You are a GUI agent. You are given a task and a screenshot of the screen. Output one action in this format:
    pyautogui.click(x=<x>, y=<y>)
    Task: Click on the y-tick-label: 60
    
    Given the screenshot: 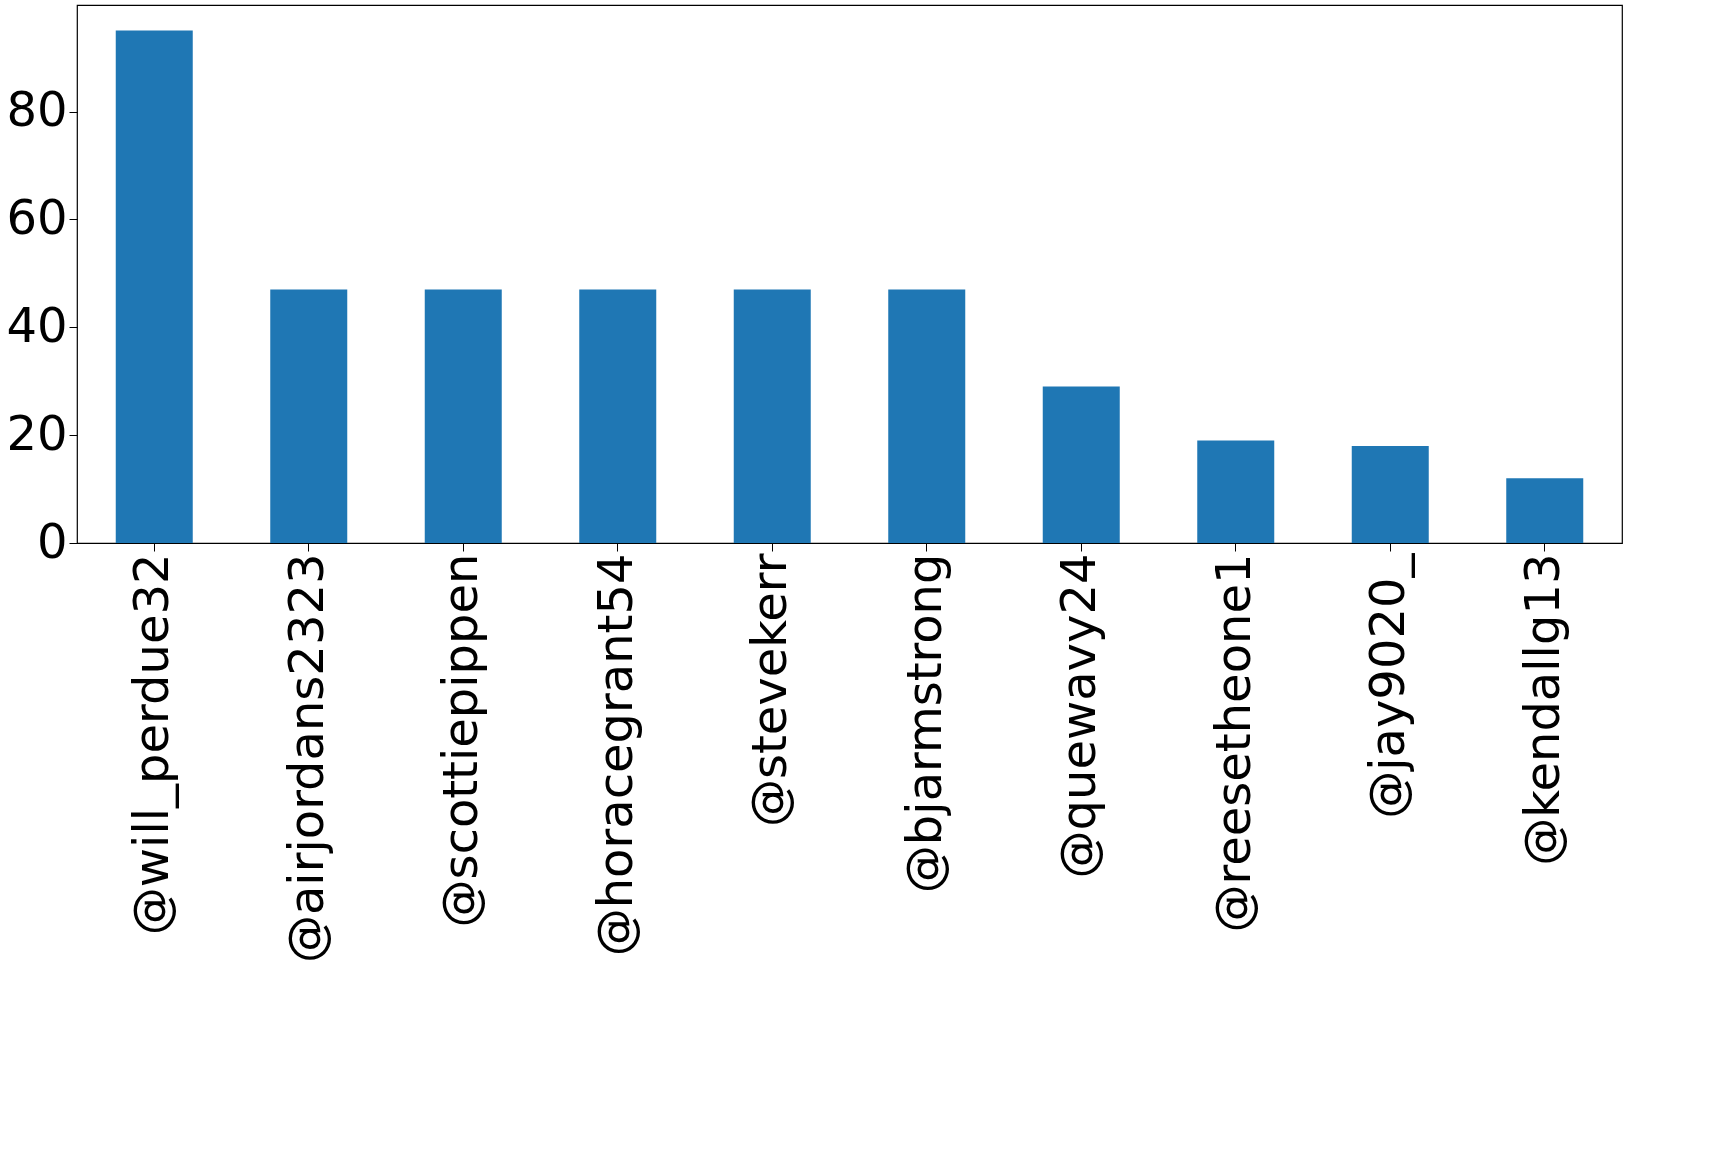 What is the action you would take?
    pyautogui.click(x=37, y=216)
    